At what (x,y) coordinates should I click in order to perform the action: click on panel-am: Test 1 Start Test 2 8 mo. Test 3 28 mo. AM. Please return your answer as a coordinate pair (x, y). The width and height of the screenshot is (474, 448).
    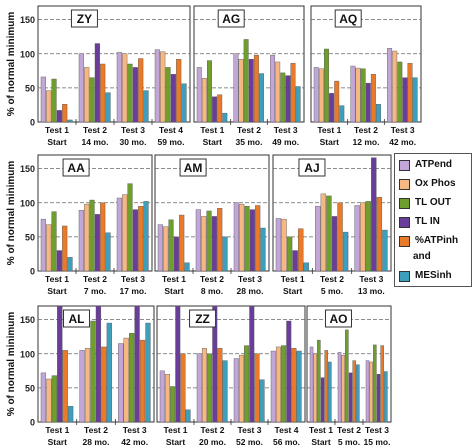
    Looking at the image, I should click on (212, 225).